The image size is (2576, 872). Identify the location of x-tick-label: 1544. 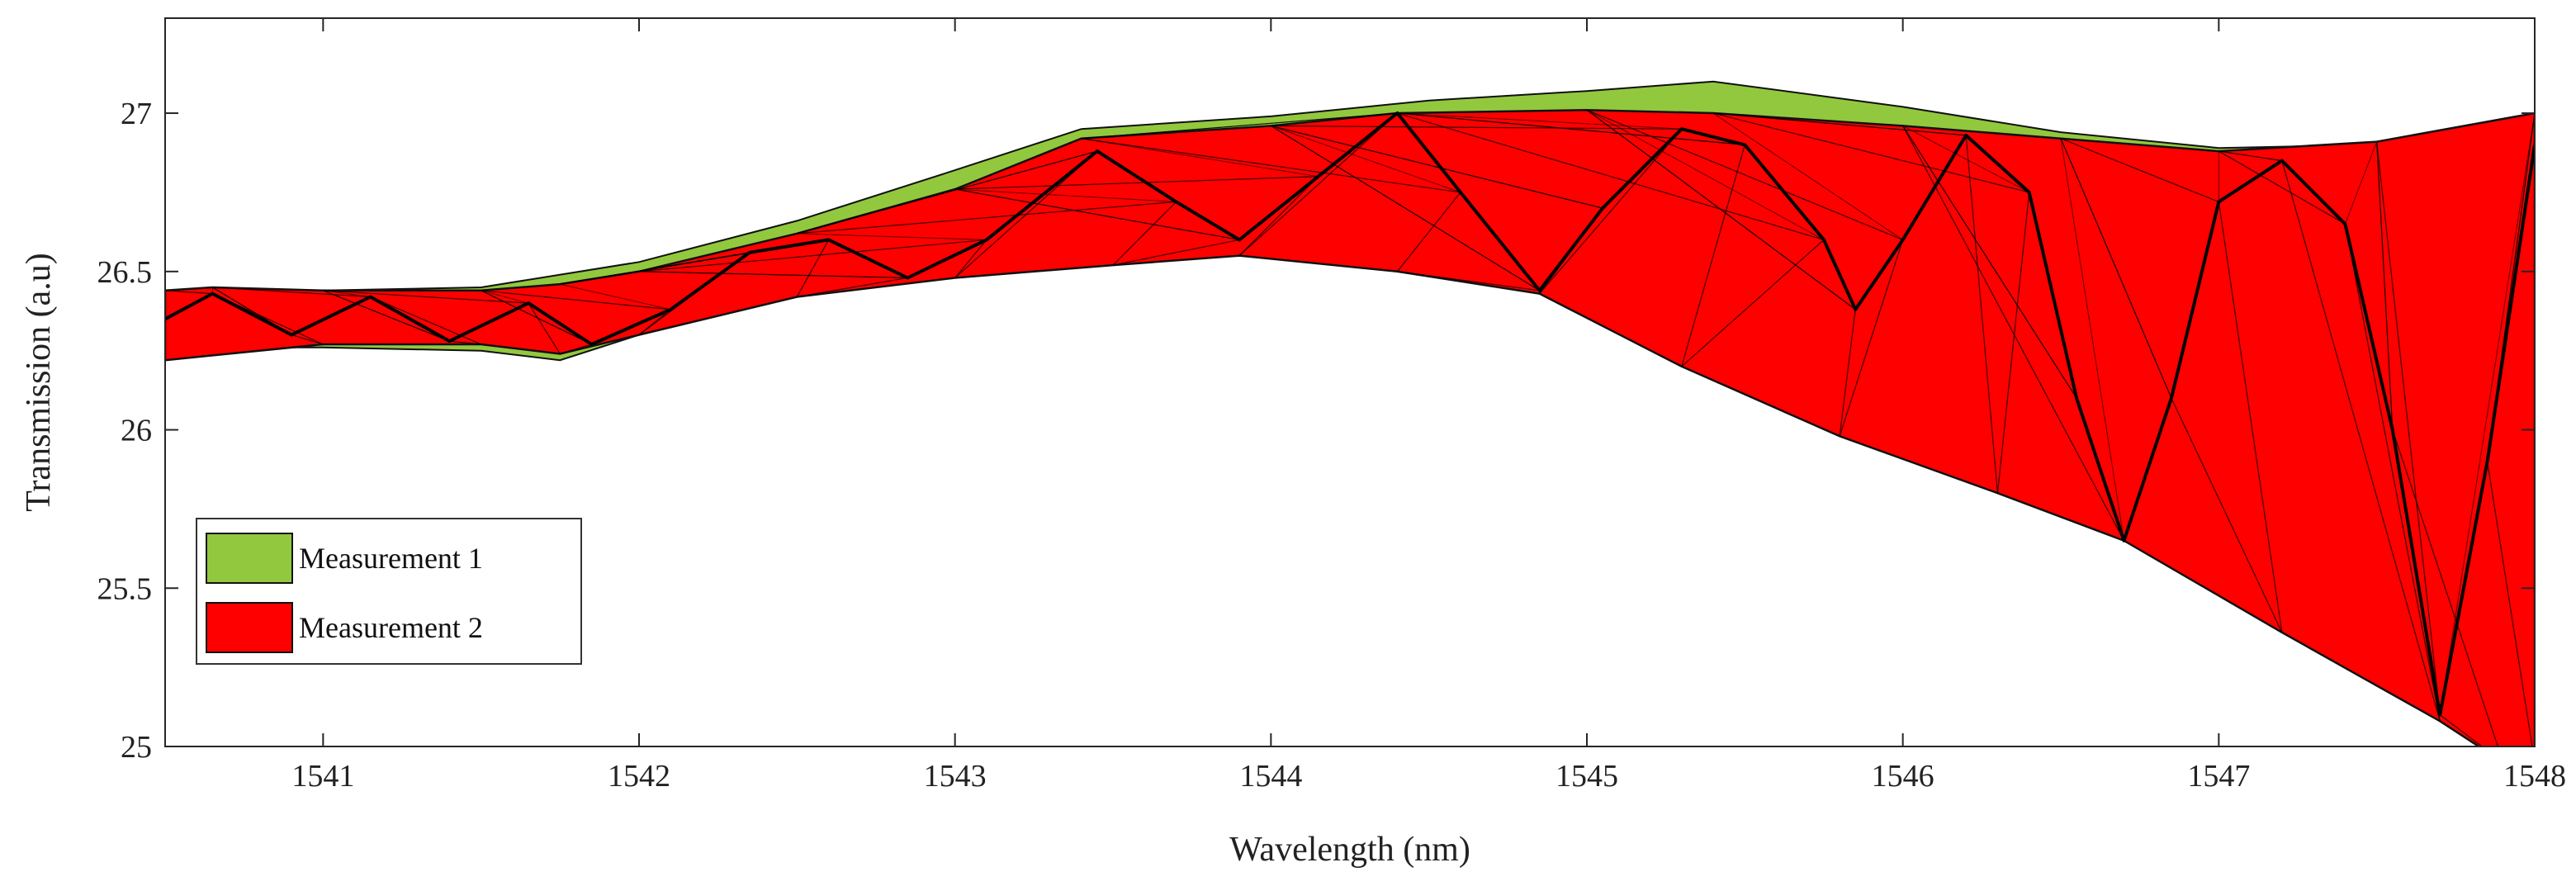
(1270, 777).